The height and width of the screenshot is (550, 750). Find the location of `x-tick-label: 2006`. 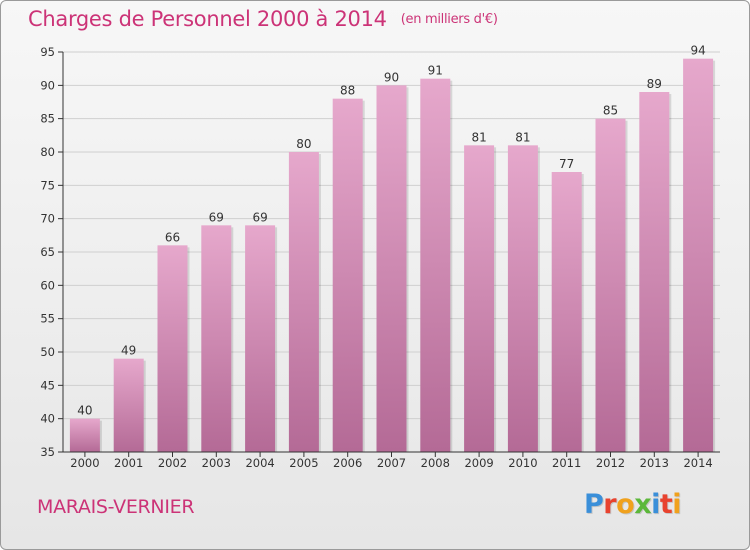

x-tick-label: 2006 is located at coordinates (347, 463).